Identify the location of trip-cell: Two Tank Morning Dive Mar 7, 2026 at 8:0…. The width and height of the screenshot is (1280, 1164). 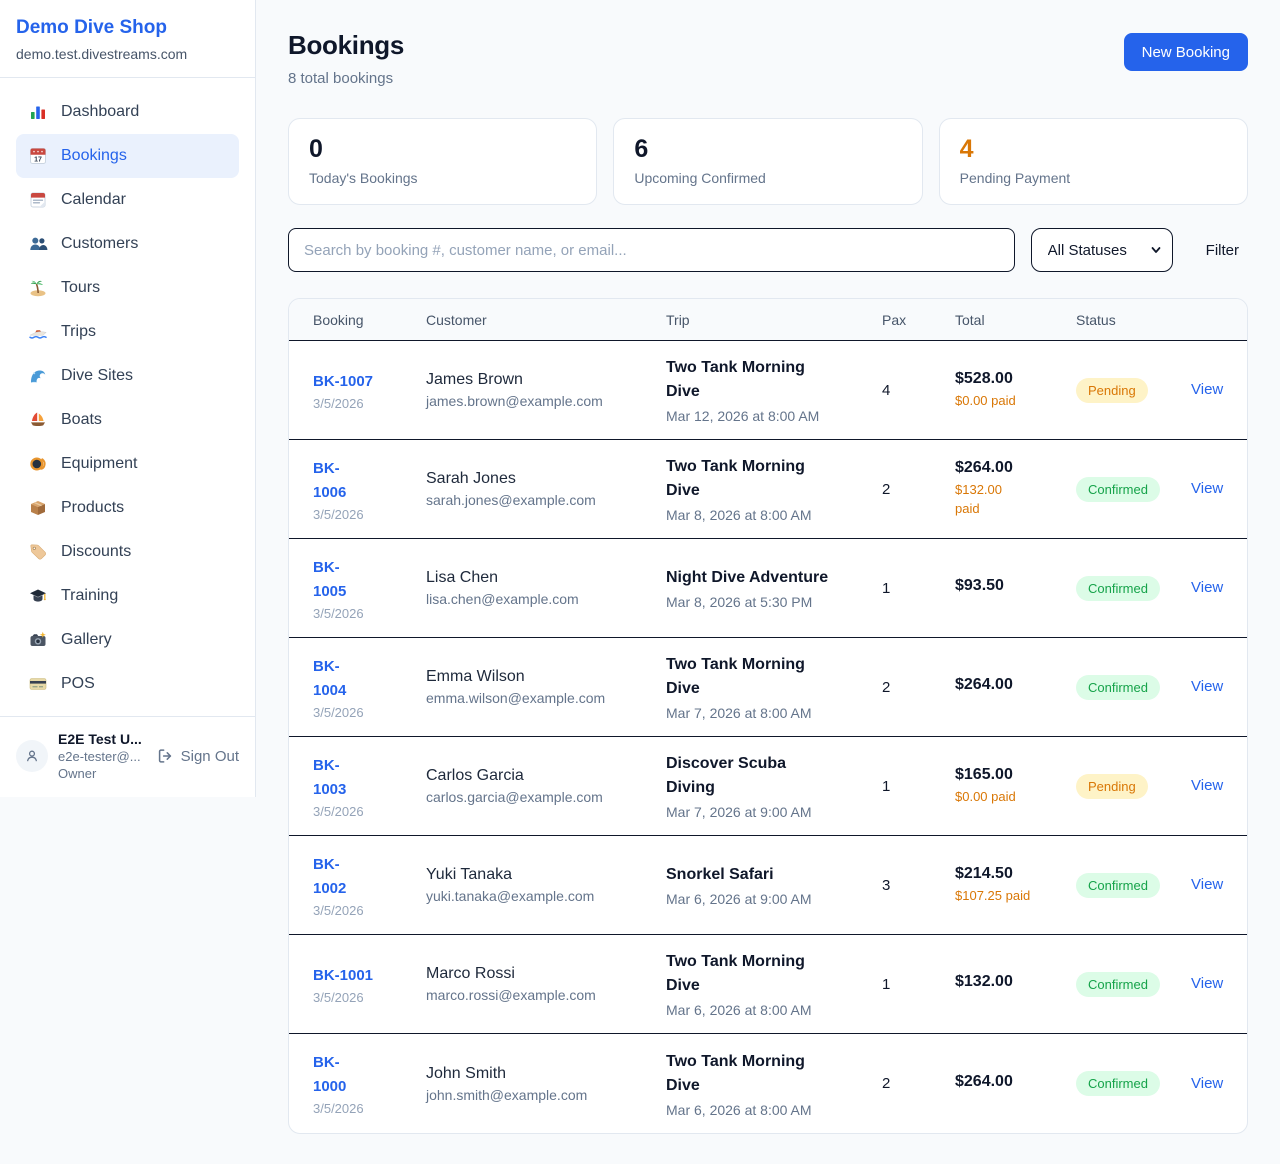
(774, 687).